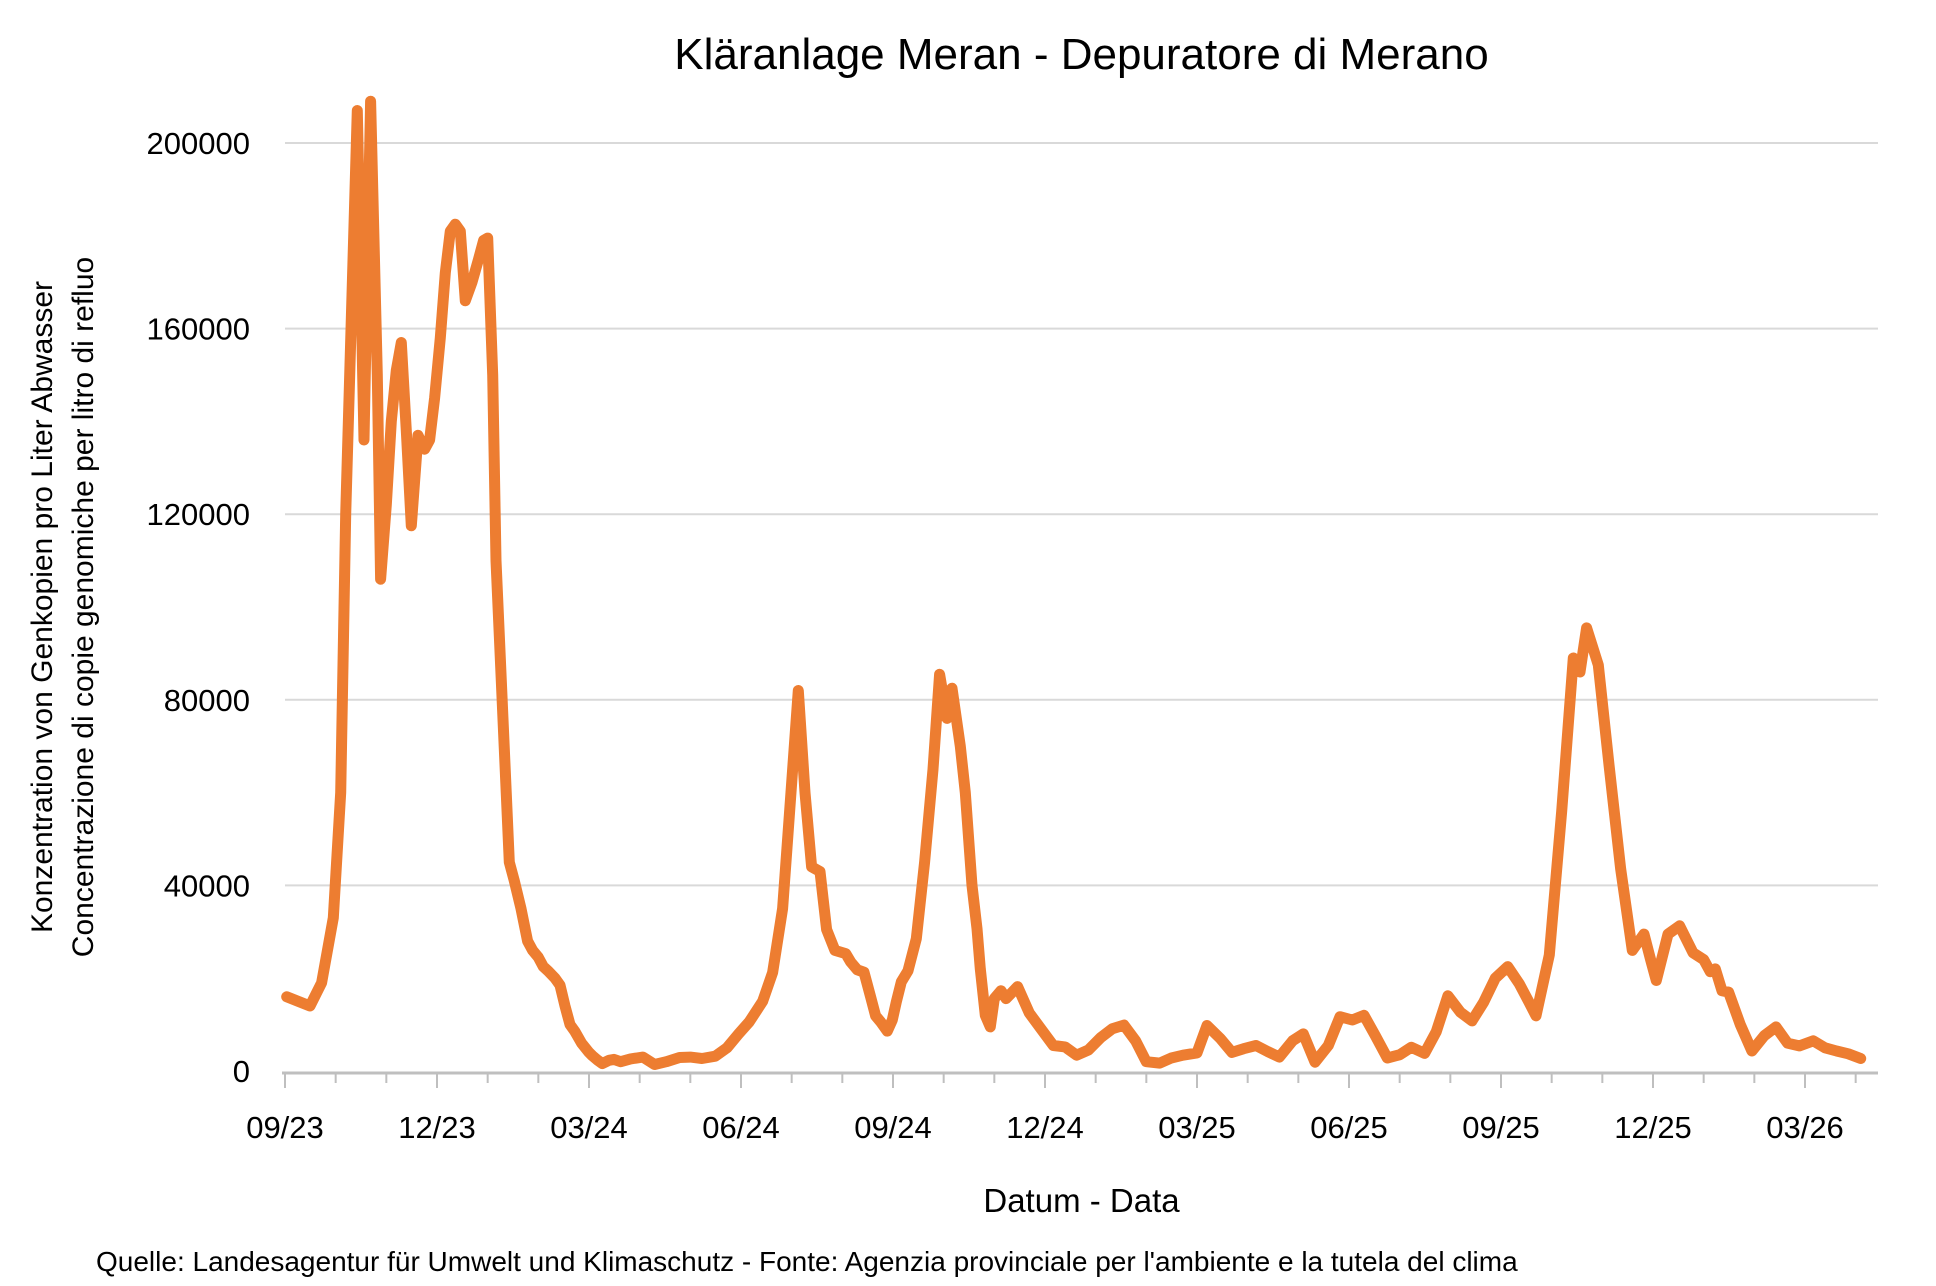 This screenshot has width=1936, height=1286. Describe the element at coordinates (1081, 54) in the screenshot. I see `chart-title: Kläranlage Meran - Depuratore di Merano` at that location.